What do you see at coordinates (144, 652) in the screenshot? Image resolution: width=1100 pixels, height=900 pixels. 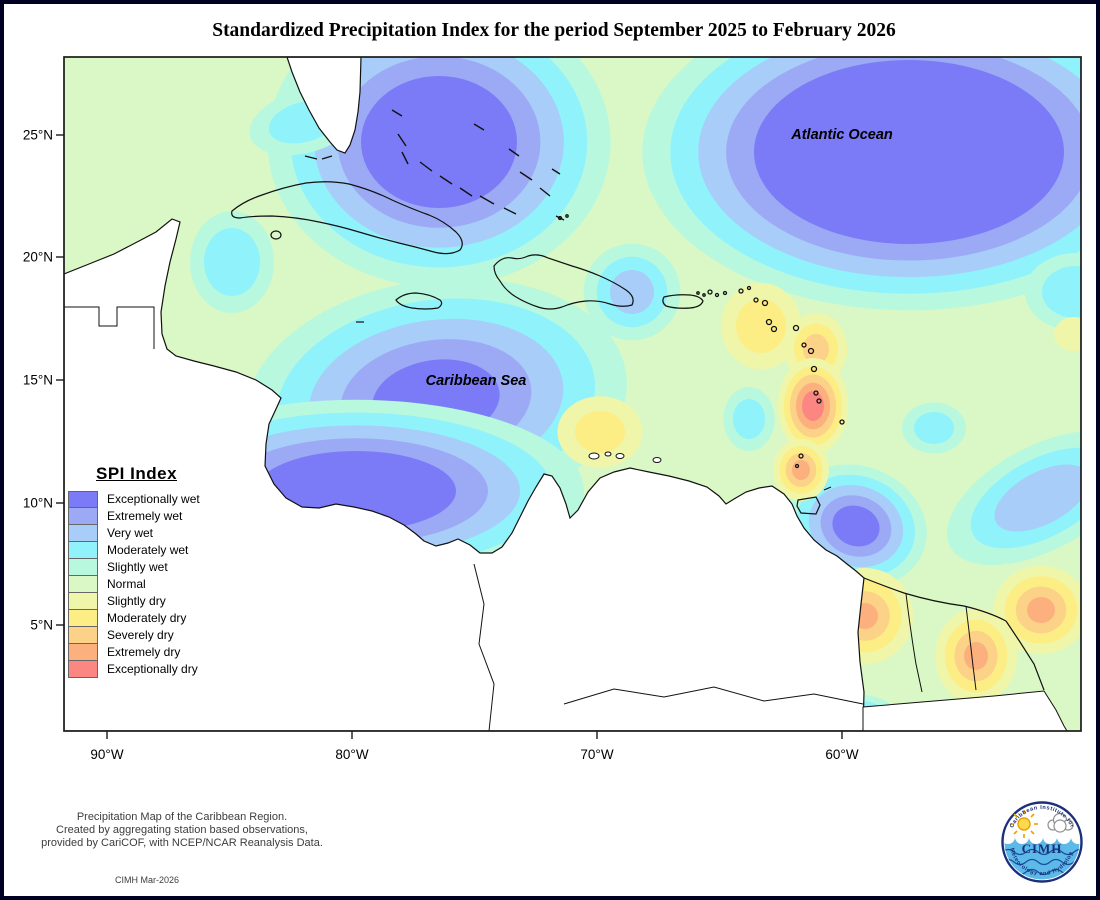 I see `legend-label: Extremely dry` at bounding box center [144, 652].